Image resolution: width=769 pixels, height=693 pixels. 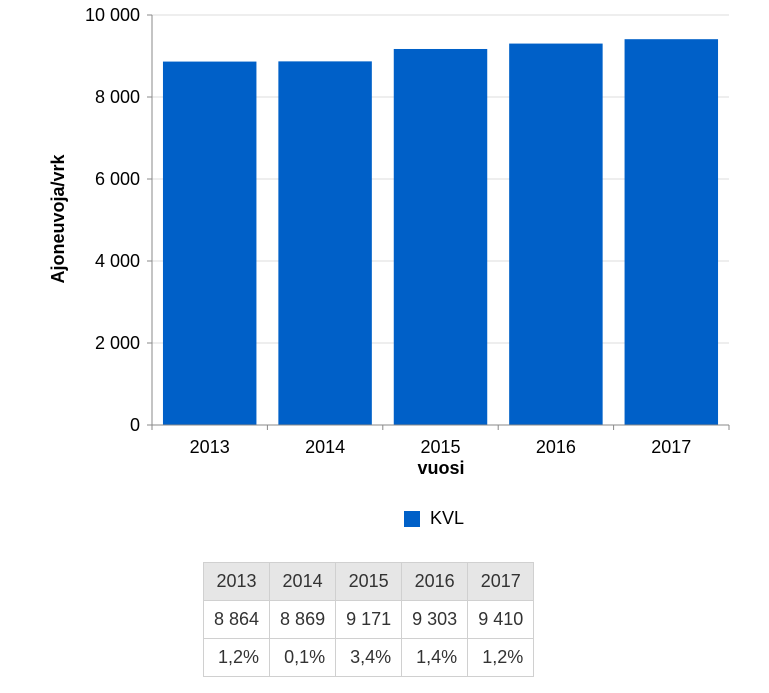 What do you see at coordinates (435, 657) in the screenshot?
I see `table-cell: 1,4%` at bounding box center [435, 657].